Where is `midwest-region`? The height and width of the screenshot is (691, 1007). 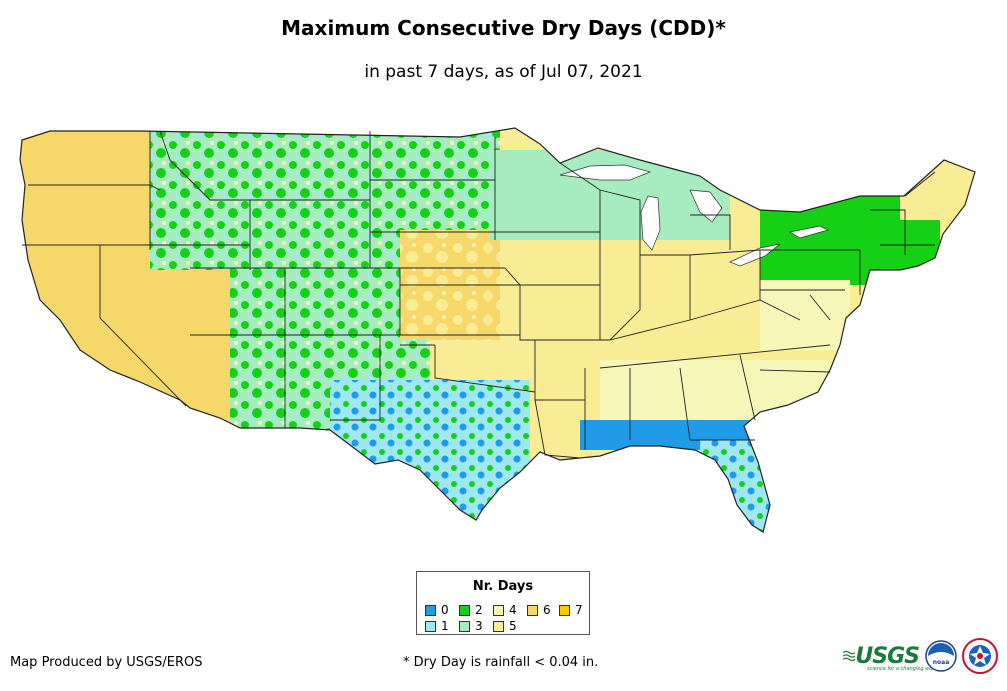
midwest-region is located at coordinates (630, 295).